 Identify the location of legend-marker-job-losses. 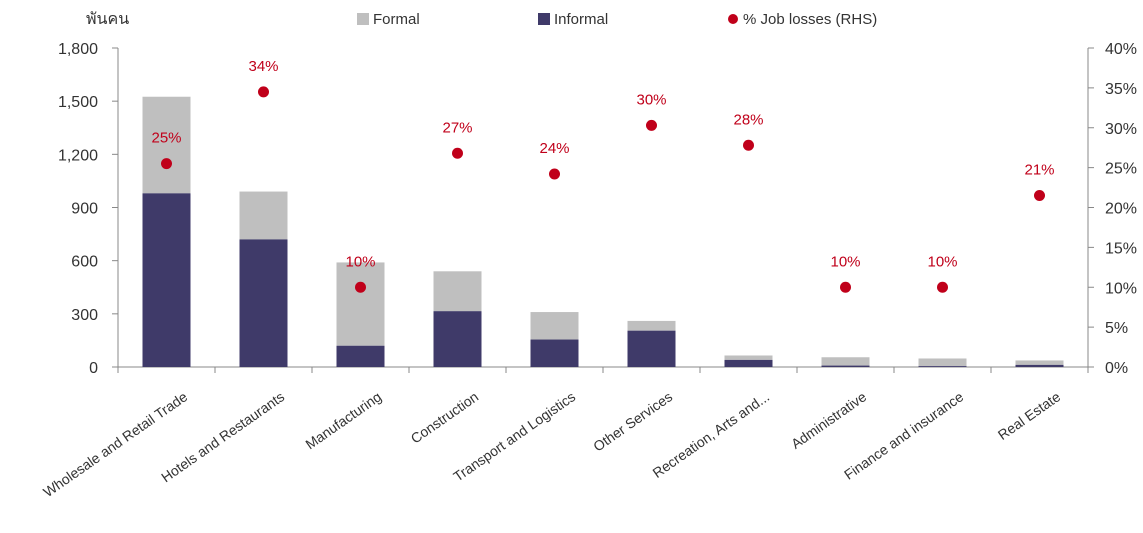
(733, 19).